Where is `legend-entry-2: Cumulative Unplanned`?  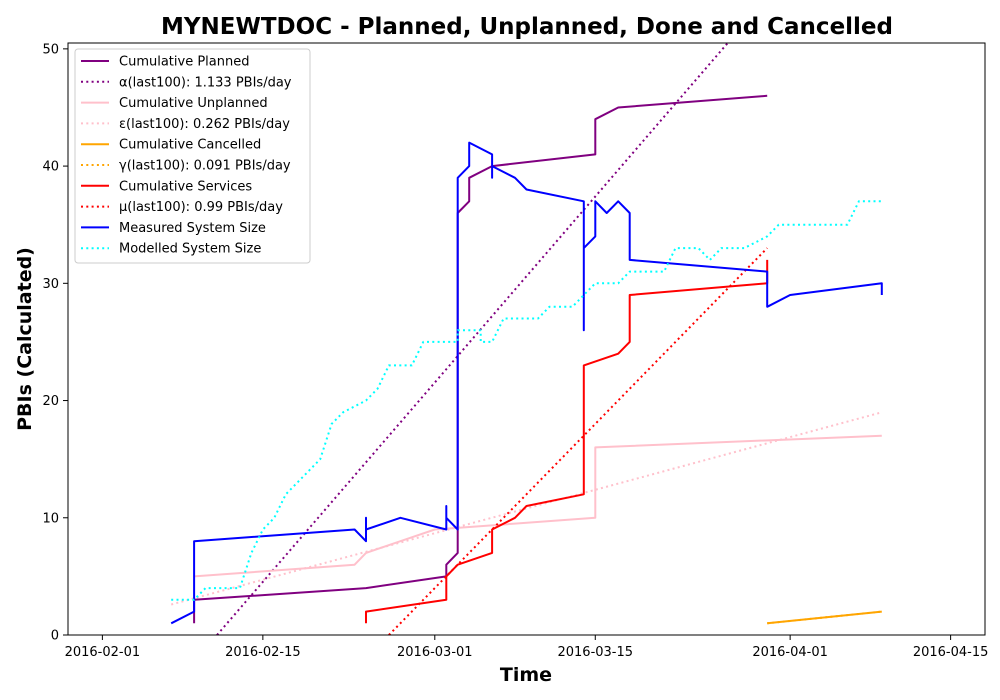 legend-entry-2: Cumulative Unplanned is located at coordinates (193, 103).